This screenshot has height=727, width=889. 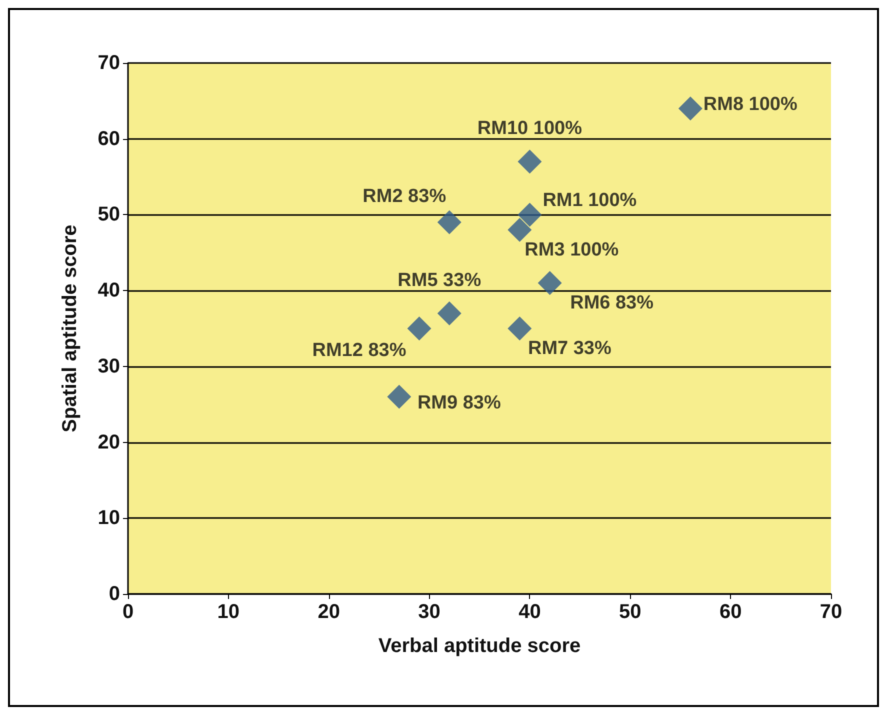 What do you see at coordinates (612, 303) in the screenshot?
I see `annotation: RM6 83%` at bounding box center [612, 303].